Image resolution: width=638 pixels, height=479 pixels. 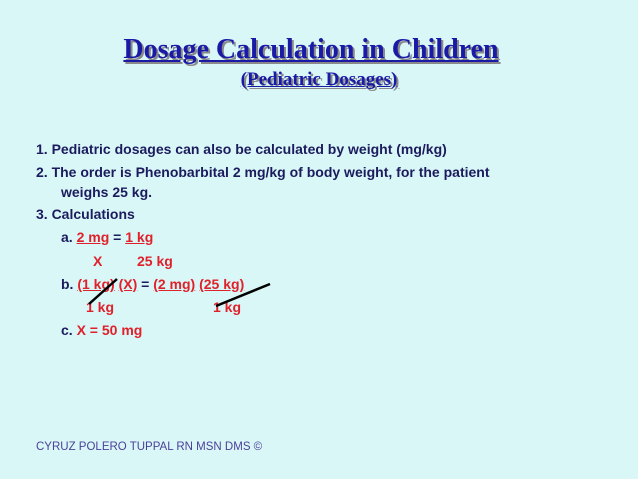 What do you see at coordinates (93, 237) in the screenshot?
I see `calc-a-numerator-1: 2 mg` at bounding box center [93, 237].